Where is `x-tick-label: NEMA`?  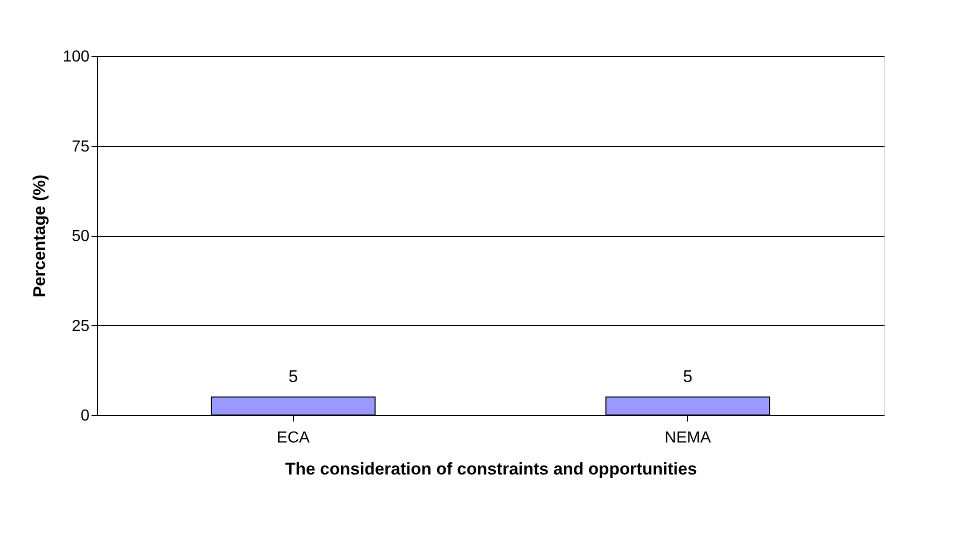
x-tick-label: NEMA is located at coordinates (688, 438).